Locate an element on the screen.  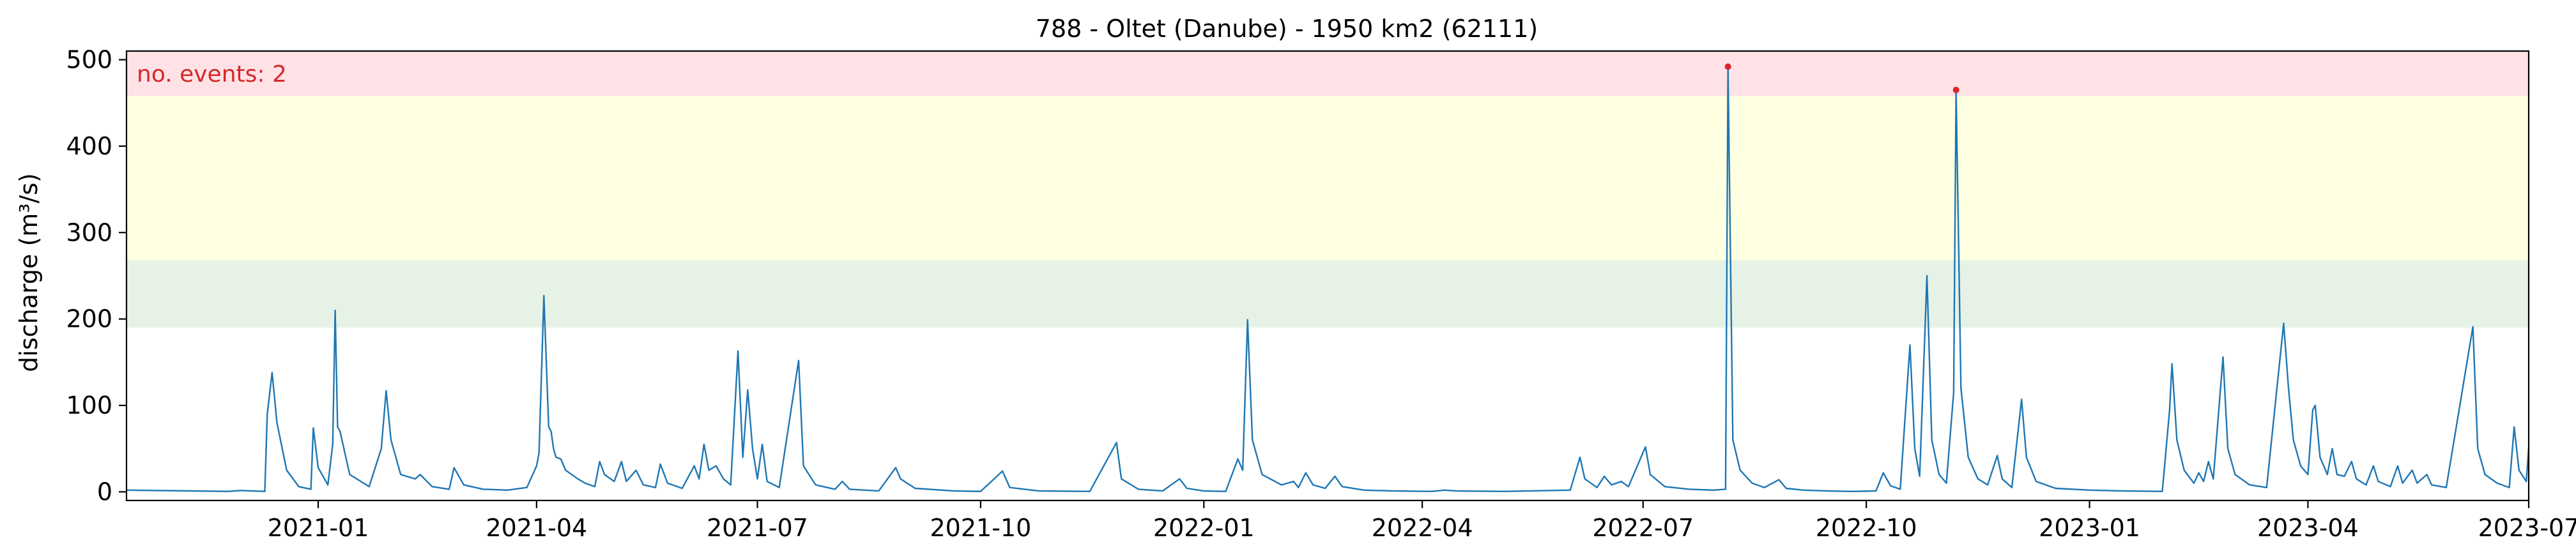
x-tick-label: 2021-04 is located at coordinates (536, 528).